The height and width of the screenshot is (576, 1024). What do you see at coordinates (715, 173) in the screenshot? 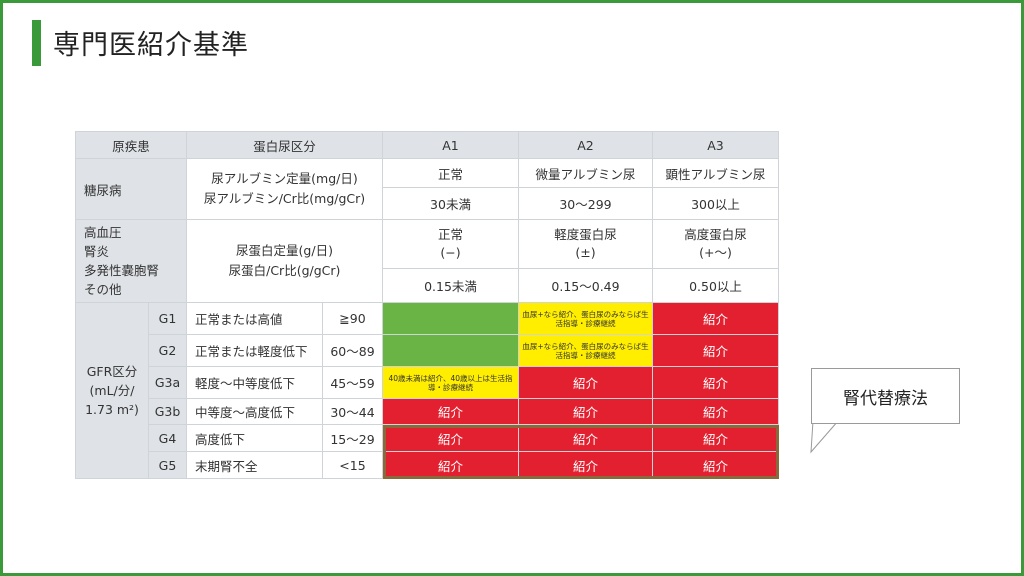
I see `diabetes-a3-name: 顕性アルブミン尿` at bounding box center [715, 173].